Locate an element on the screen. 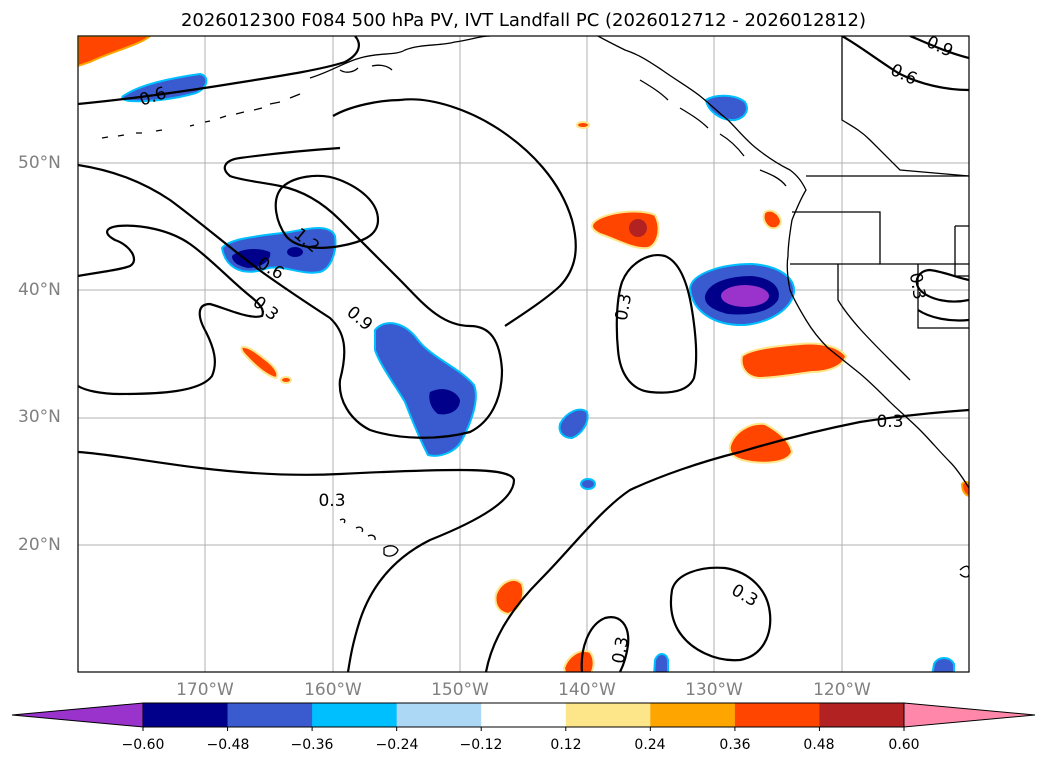  lon-label-120w: 120°W is located at coordinates (842, 690).